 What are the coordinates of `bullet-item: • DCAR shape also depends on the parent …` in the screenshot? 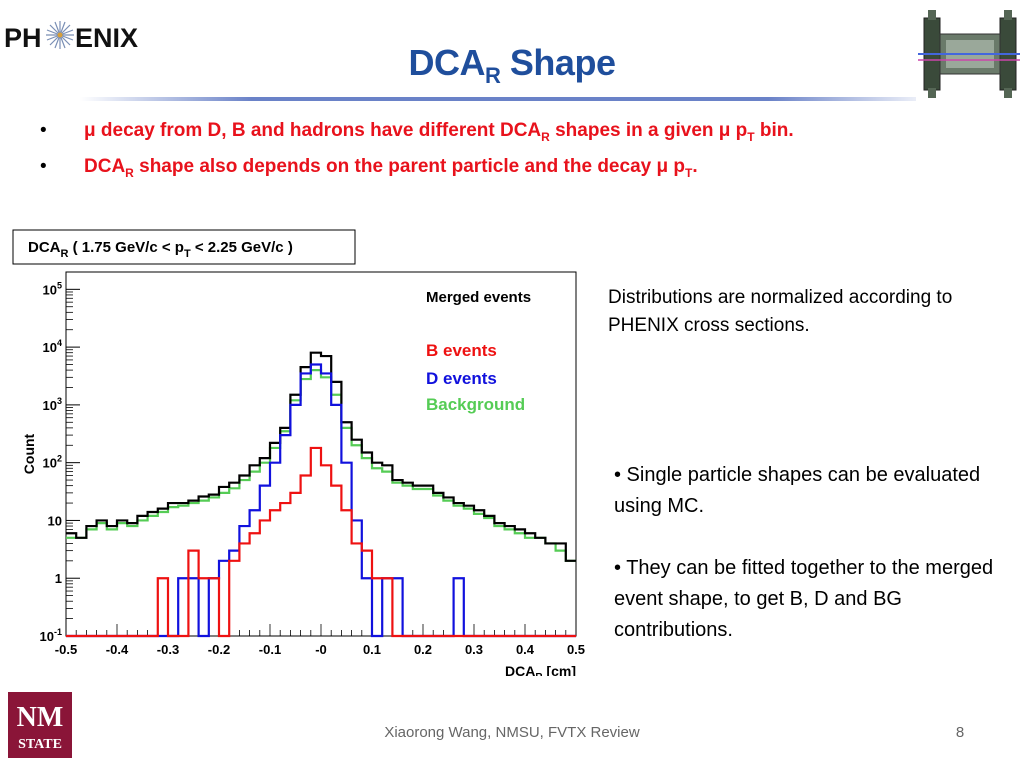 It's located at (369, 167).